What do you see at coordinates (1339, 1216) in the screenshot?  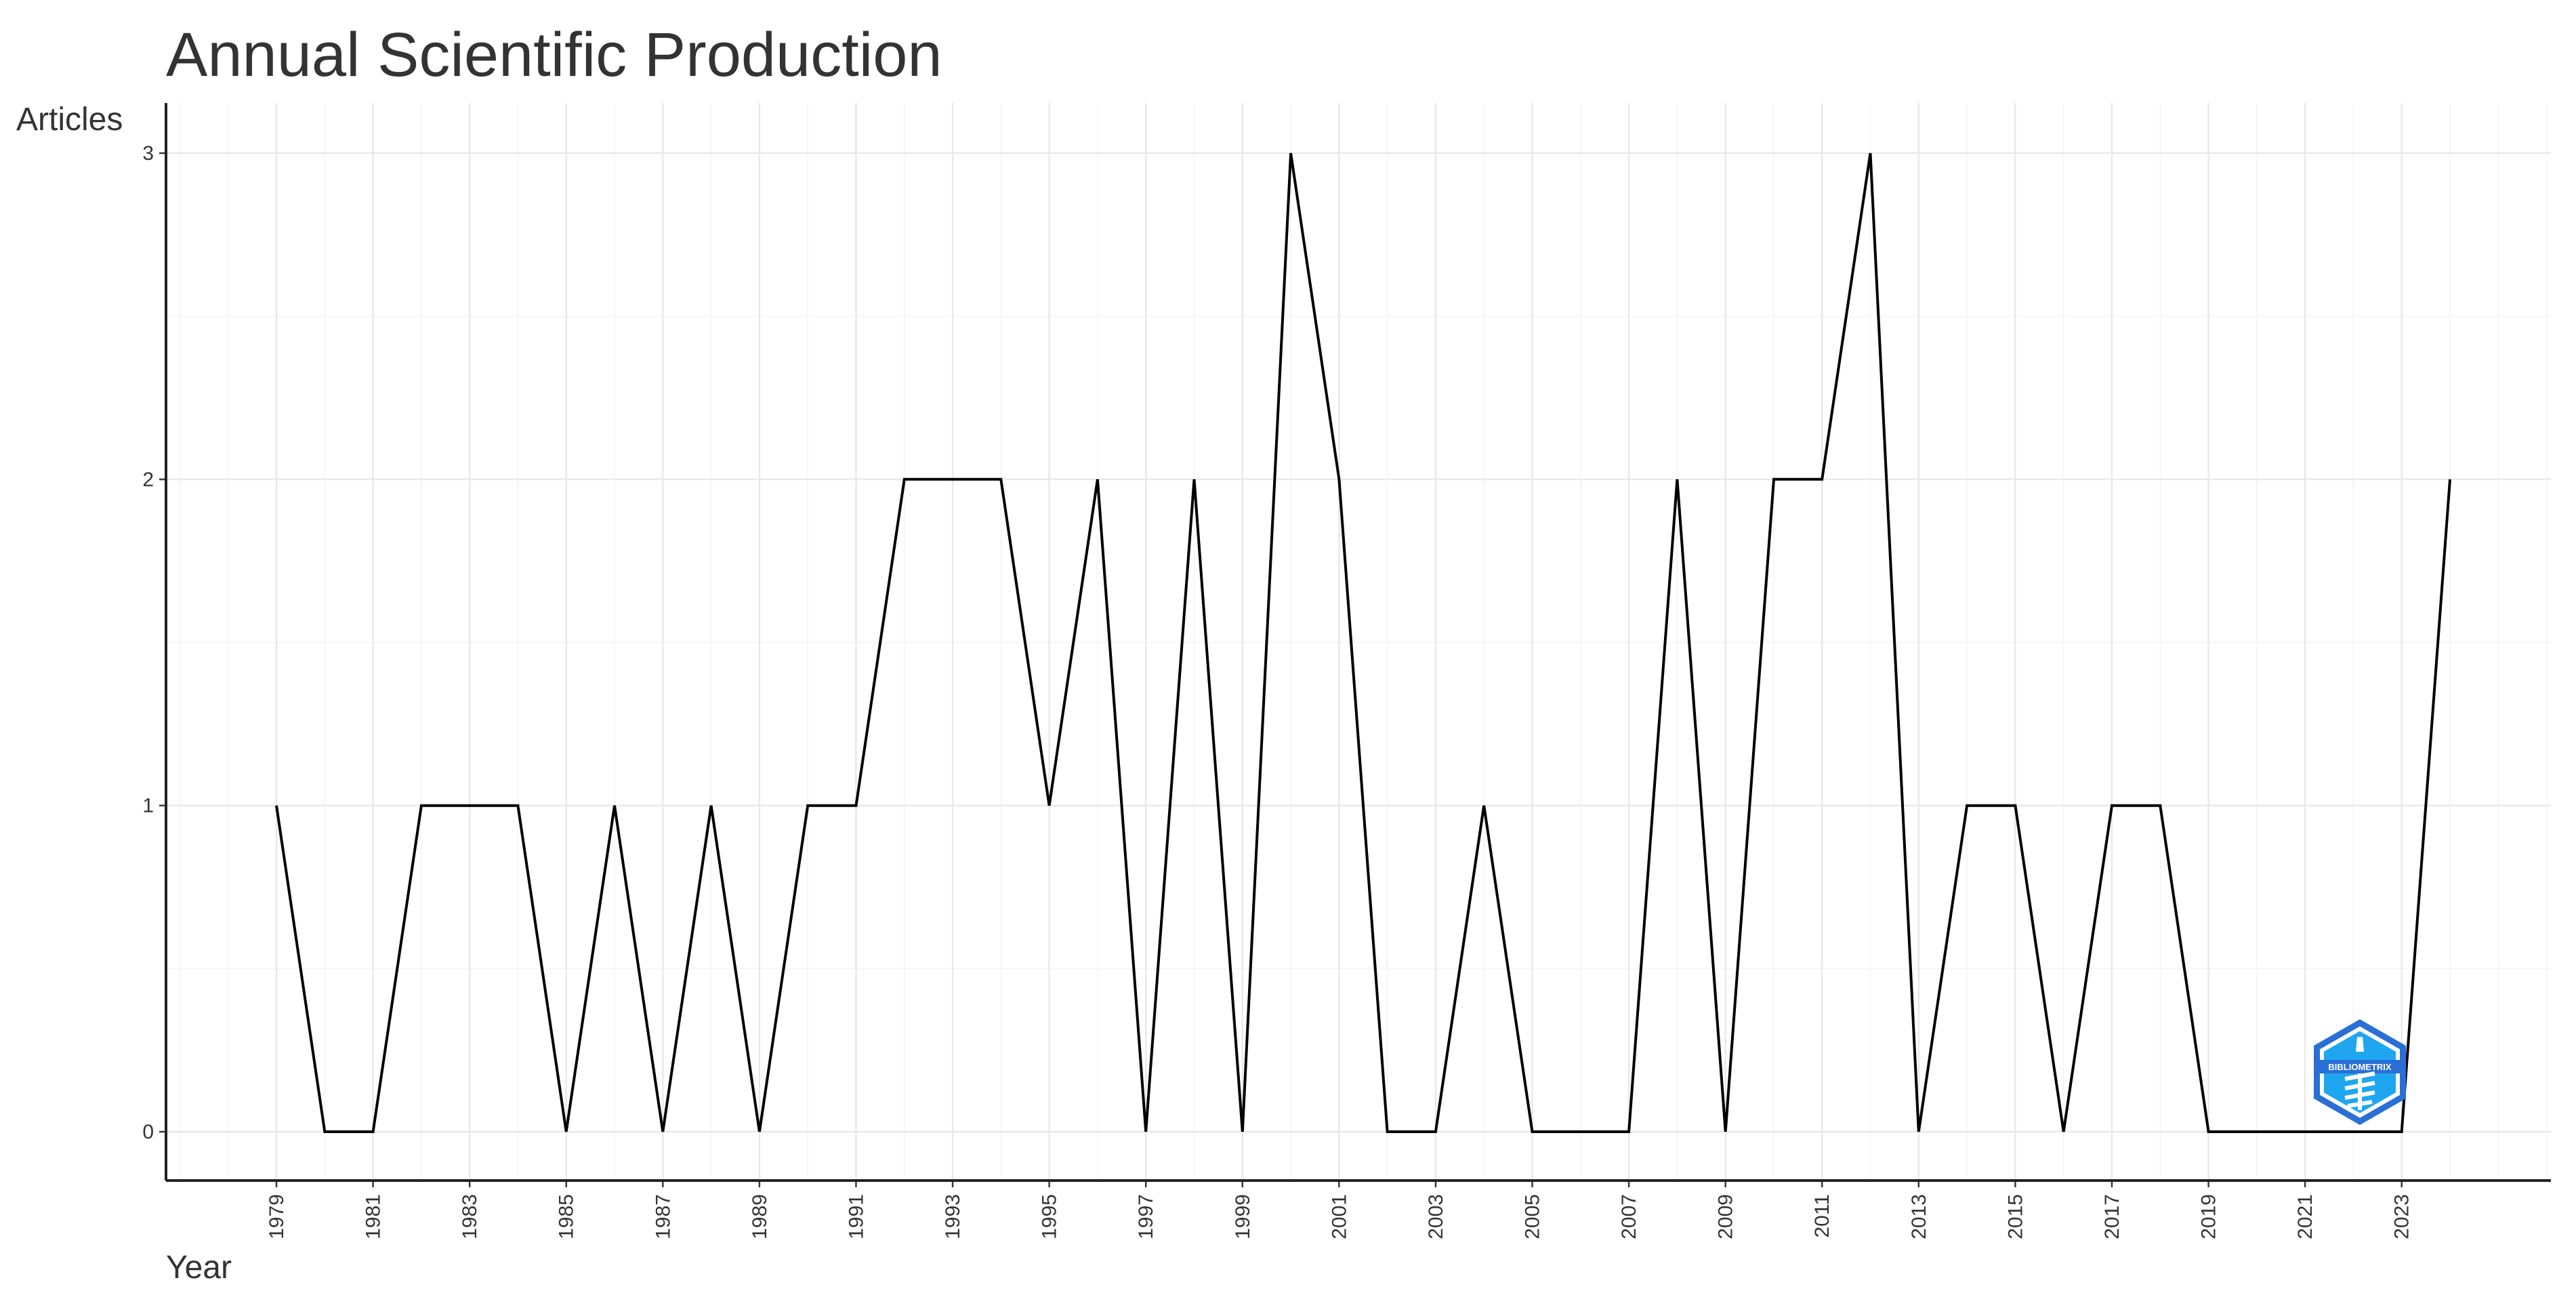 I see `x-tick-label: 2001` at bounding box center [1339, 1216].